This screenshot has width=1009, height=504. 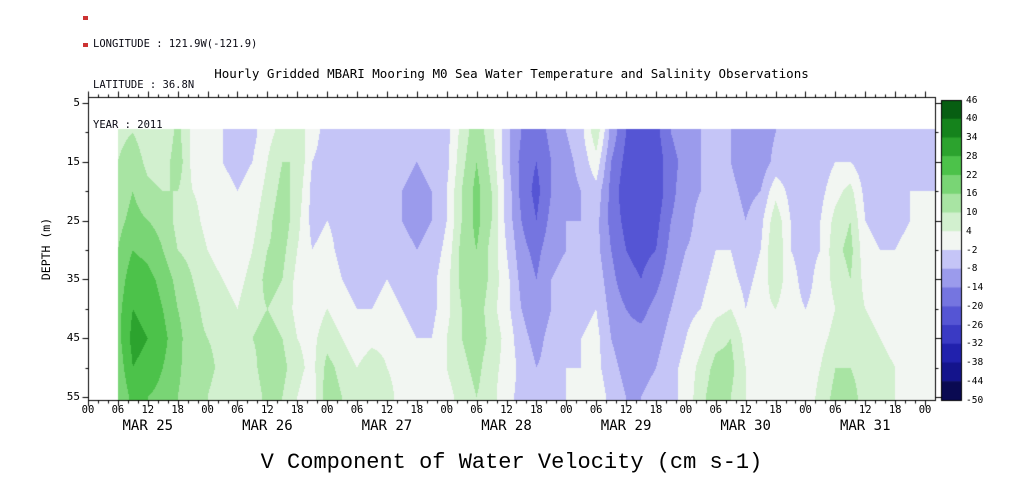 I want to click on colorbar-tick-label: -8, so click(x=972, y=269).